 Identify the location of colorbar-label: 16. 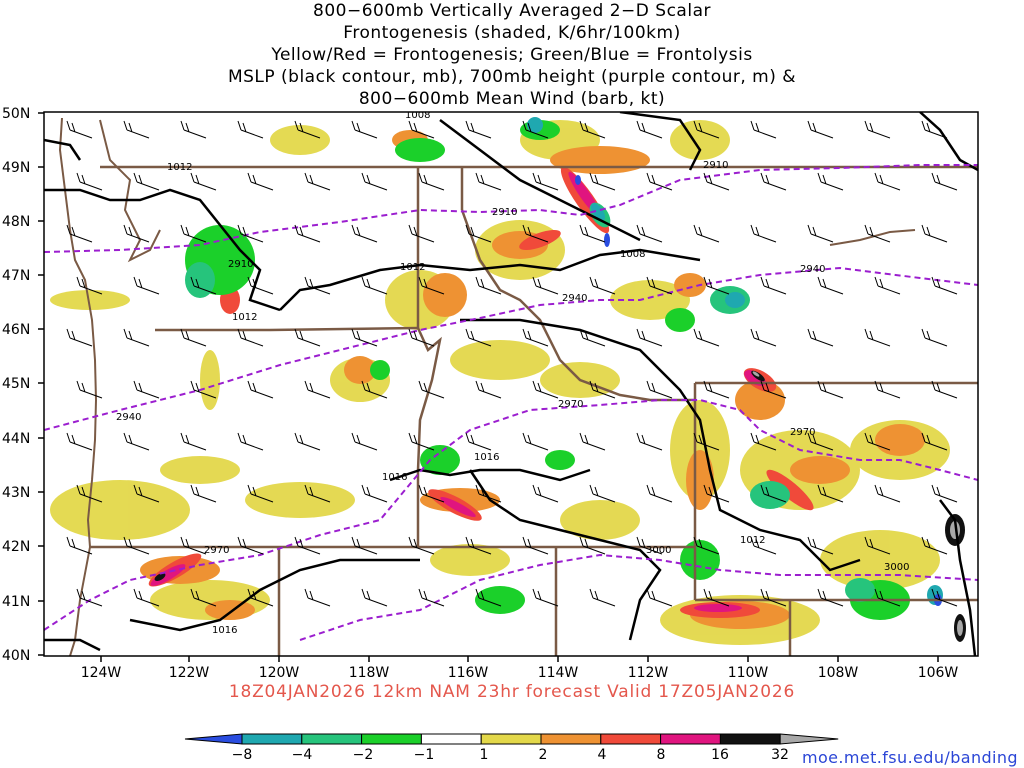
(720, 755).